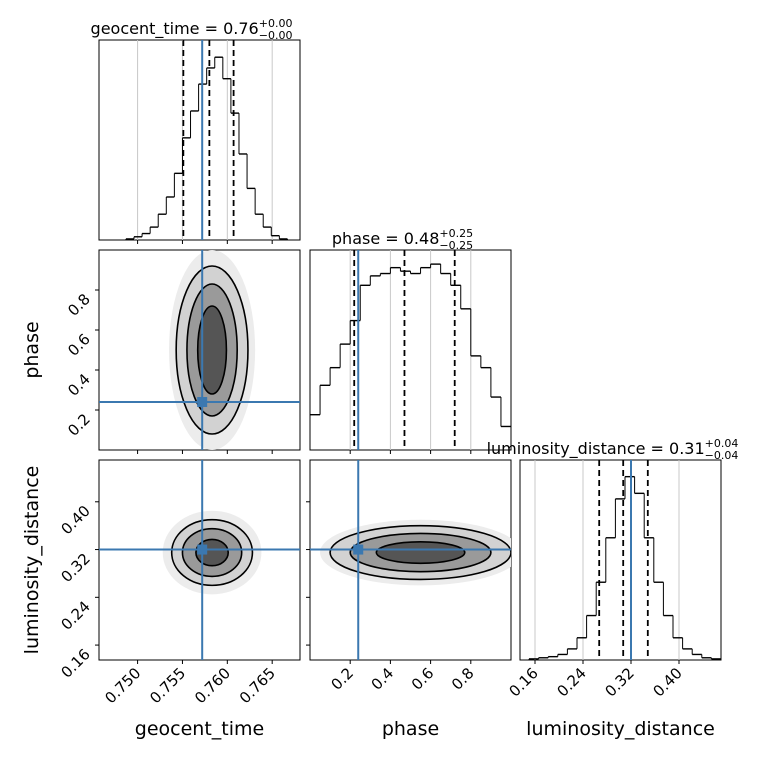  What do you see at coordinates (276, 35) in the screenshot?
I see `title-minus: −0.00` at bounding box center [276, 35].